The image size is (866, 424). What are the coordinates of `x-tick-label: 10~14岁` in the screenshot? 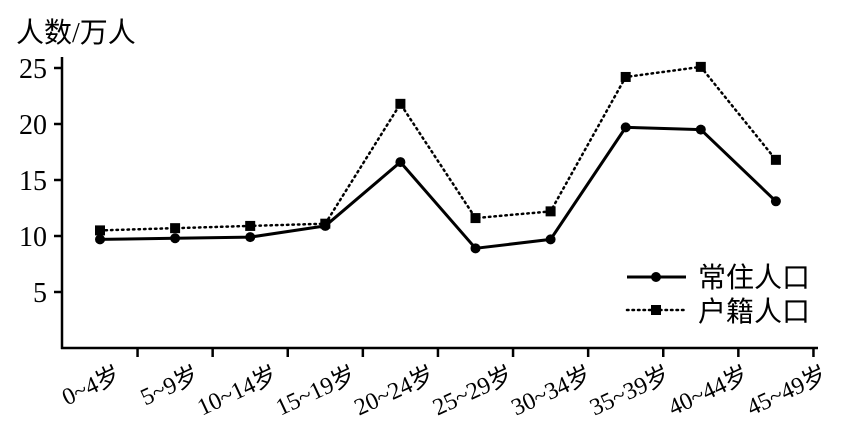 It's located at (237, 391).